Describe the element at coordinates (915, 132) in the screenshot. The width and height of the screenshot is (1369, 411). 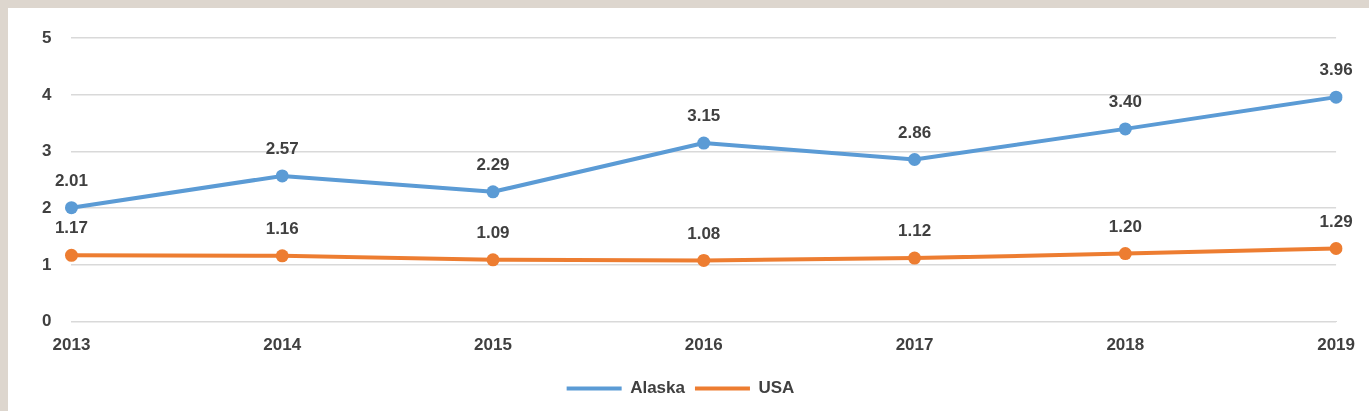
I see `data-label: 2.86` at that location.